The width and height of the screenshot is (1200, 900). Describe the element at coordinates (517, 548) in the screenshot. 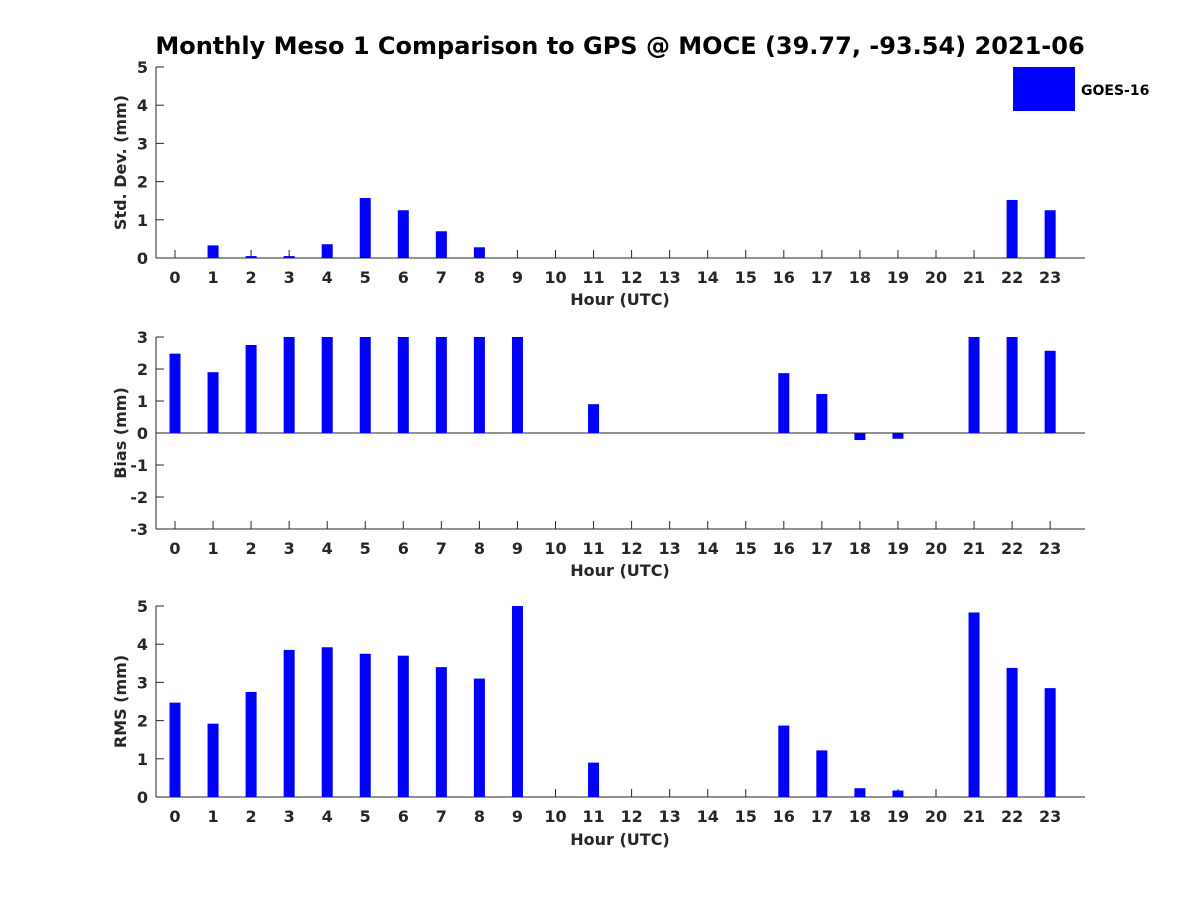

I see `x-tick-label: 9` at that location.